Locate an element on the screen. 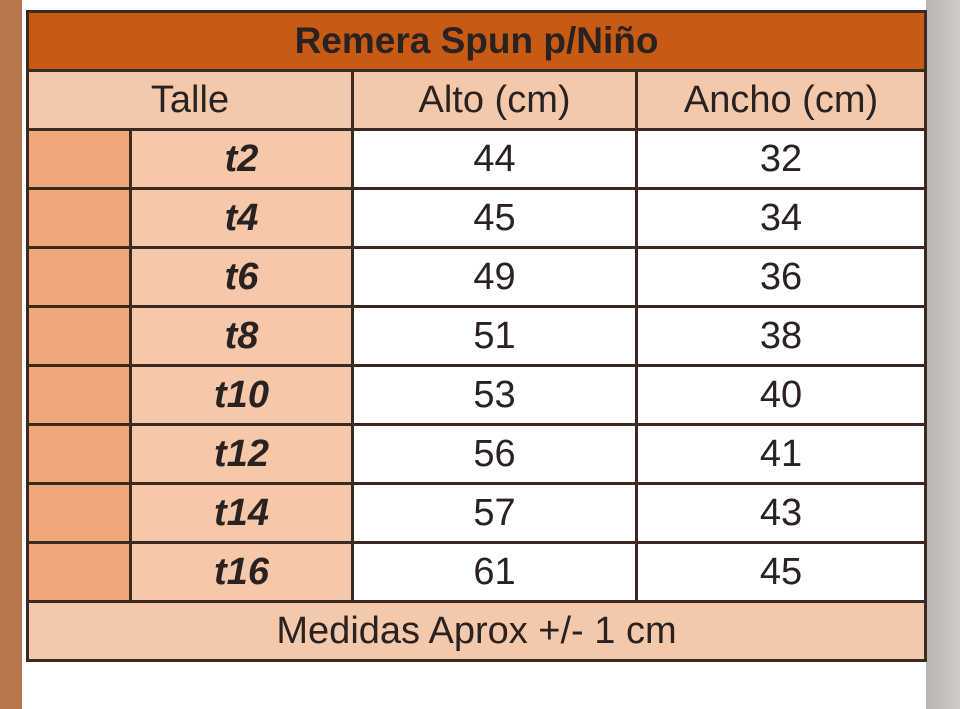 This screenshot has width=960, height=709. table-row: t16 61 45 is located at coordinates (477, 572).